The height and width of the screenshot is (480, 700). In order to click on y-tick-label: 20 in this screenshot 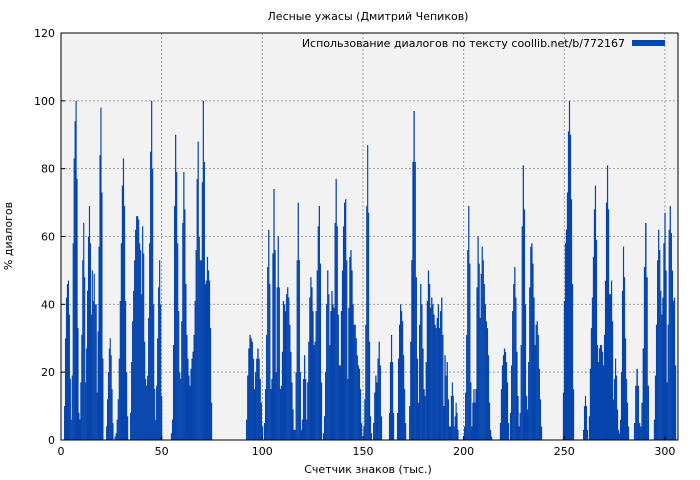, I will do `click(48, 372)`.